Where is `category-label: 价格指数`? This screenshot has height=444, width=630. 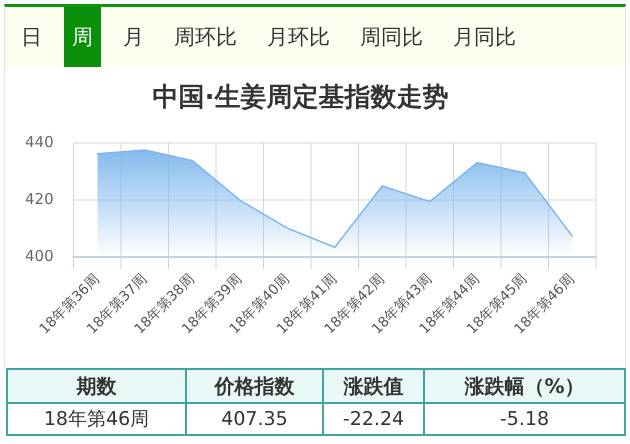 category-label: 价格指数 is located at coordinates (254, 386).